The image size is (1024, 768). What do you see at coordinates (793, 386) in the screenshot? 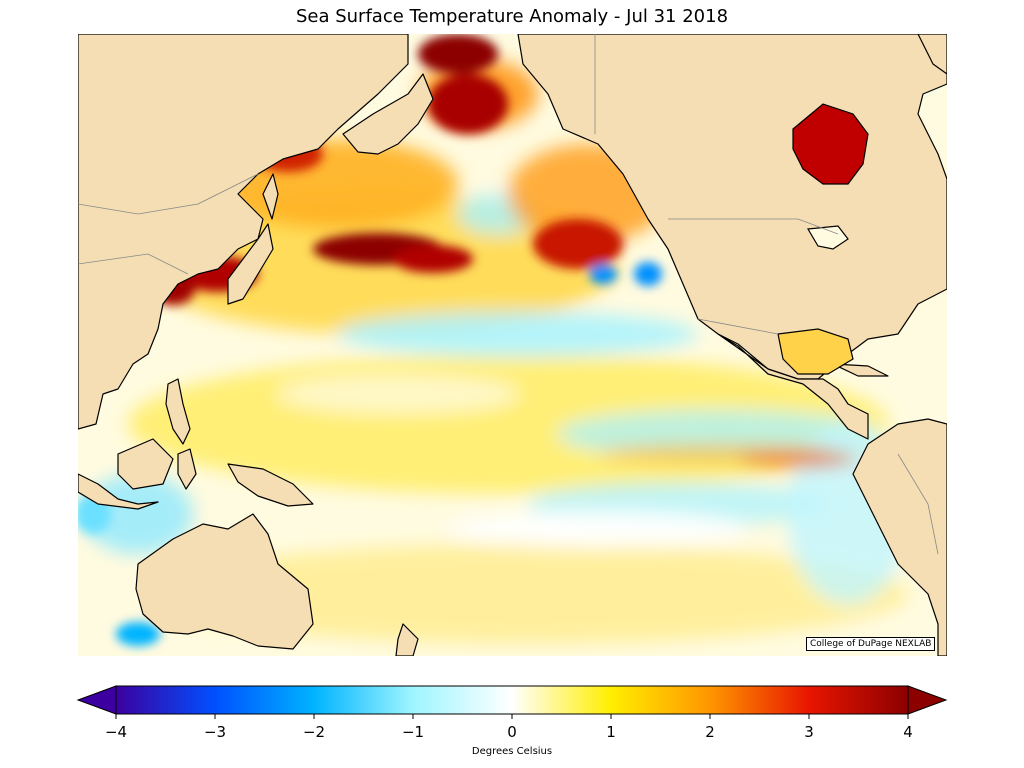
I see `central-america` at bounding box center [793, 386].